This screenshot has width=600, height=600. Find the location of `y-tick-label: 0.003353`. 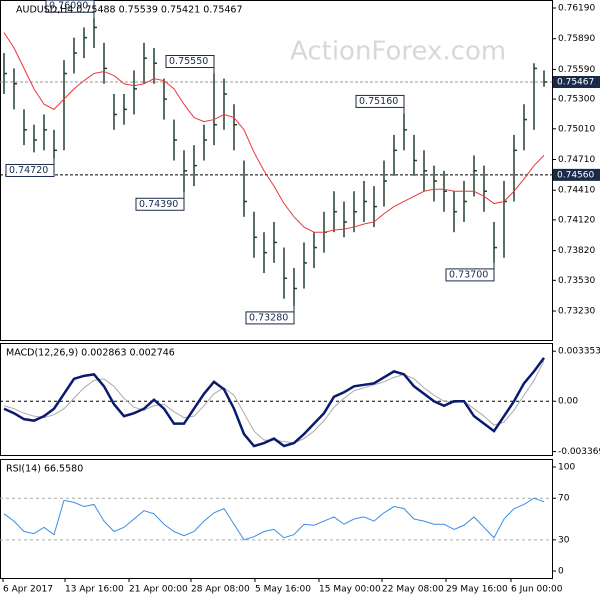

y-tick-label: 0.003353 is located at coordinates (579, 352).